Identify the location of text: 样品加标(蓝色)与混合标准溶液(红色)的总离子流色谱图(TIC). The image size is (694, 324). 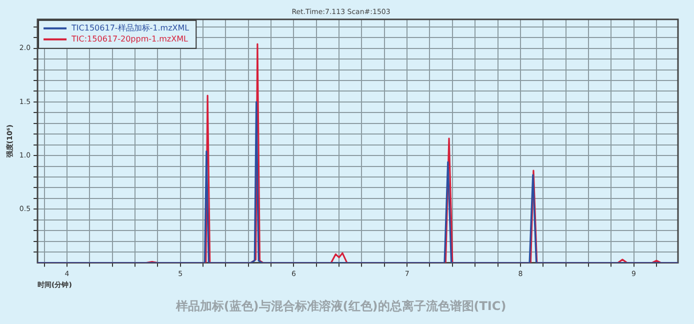
(340, 305).